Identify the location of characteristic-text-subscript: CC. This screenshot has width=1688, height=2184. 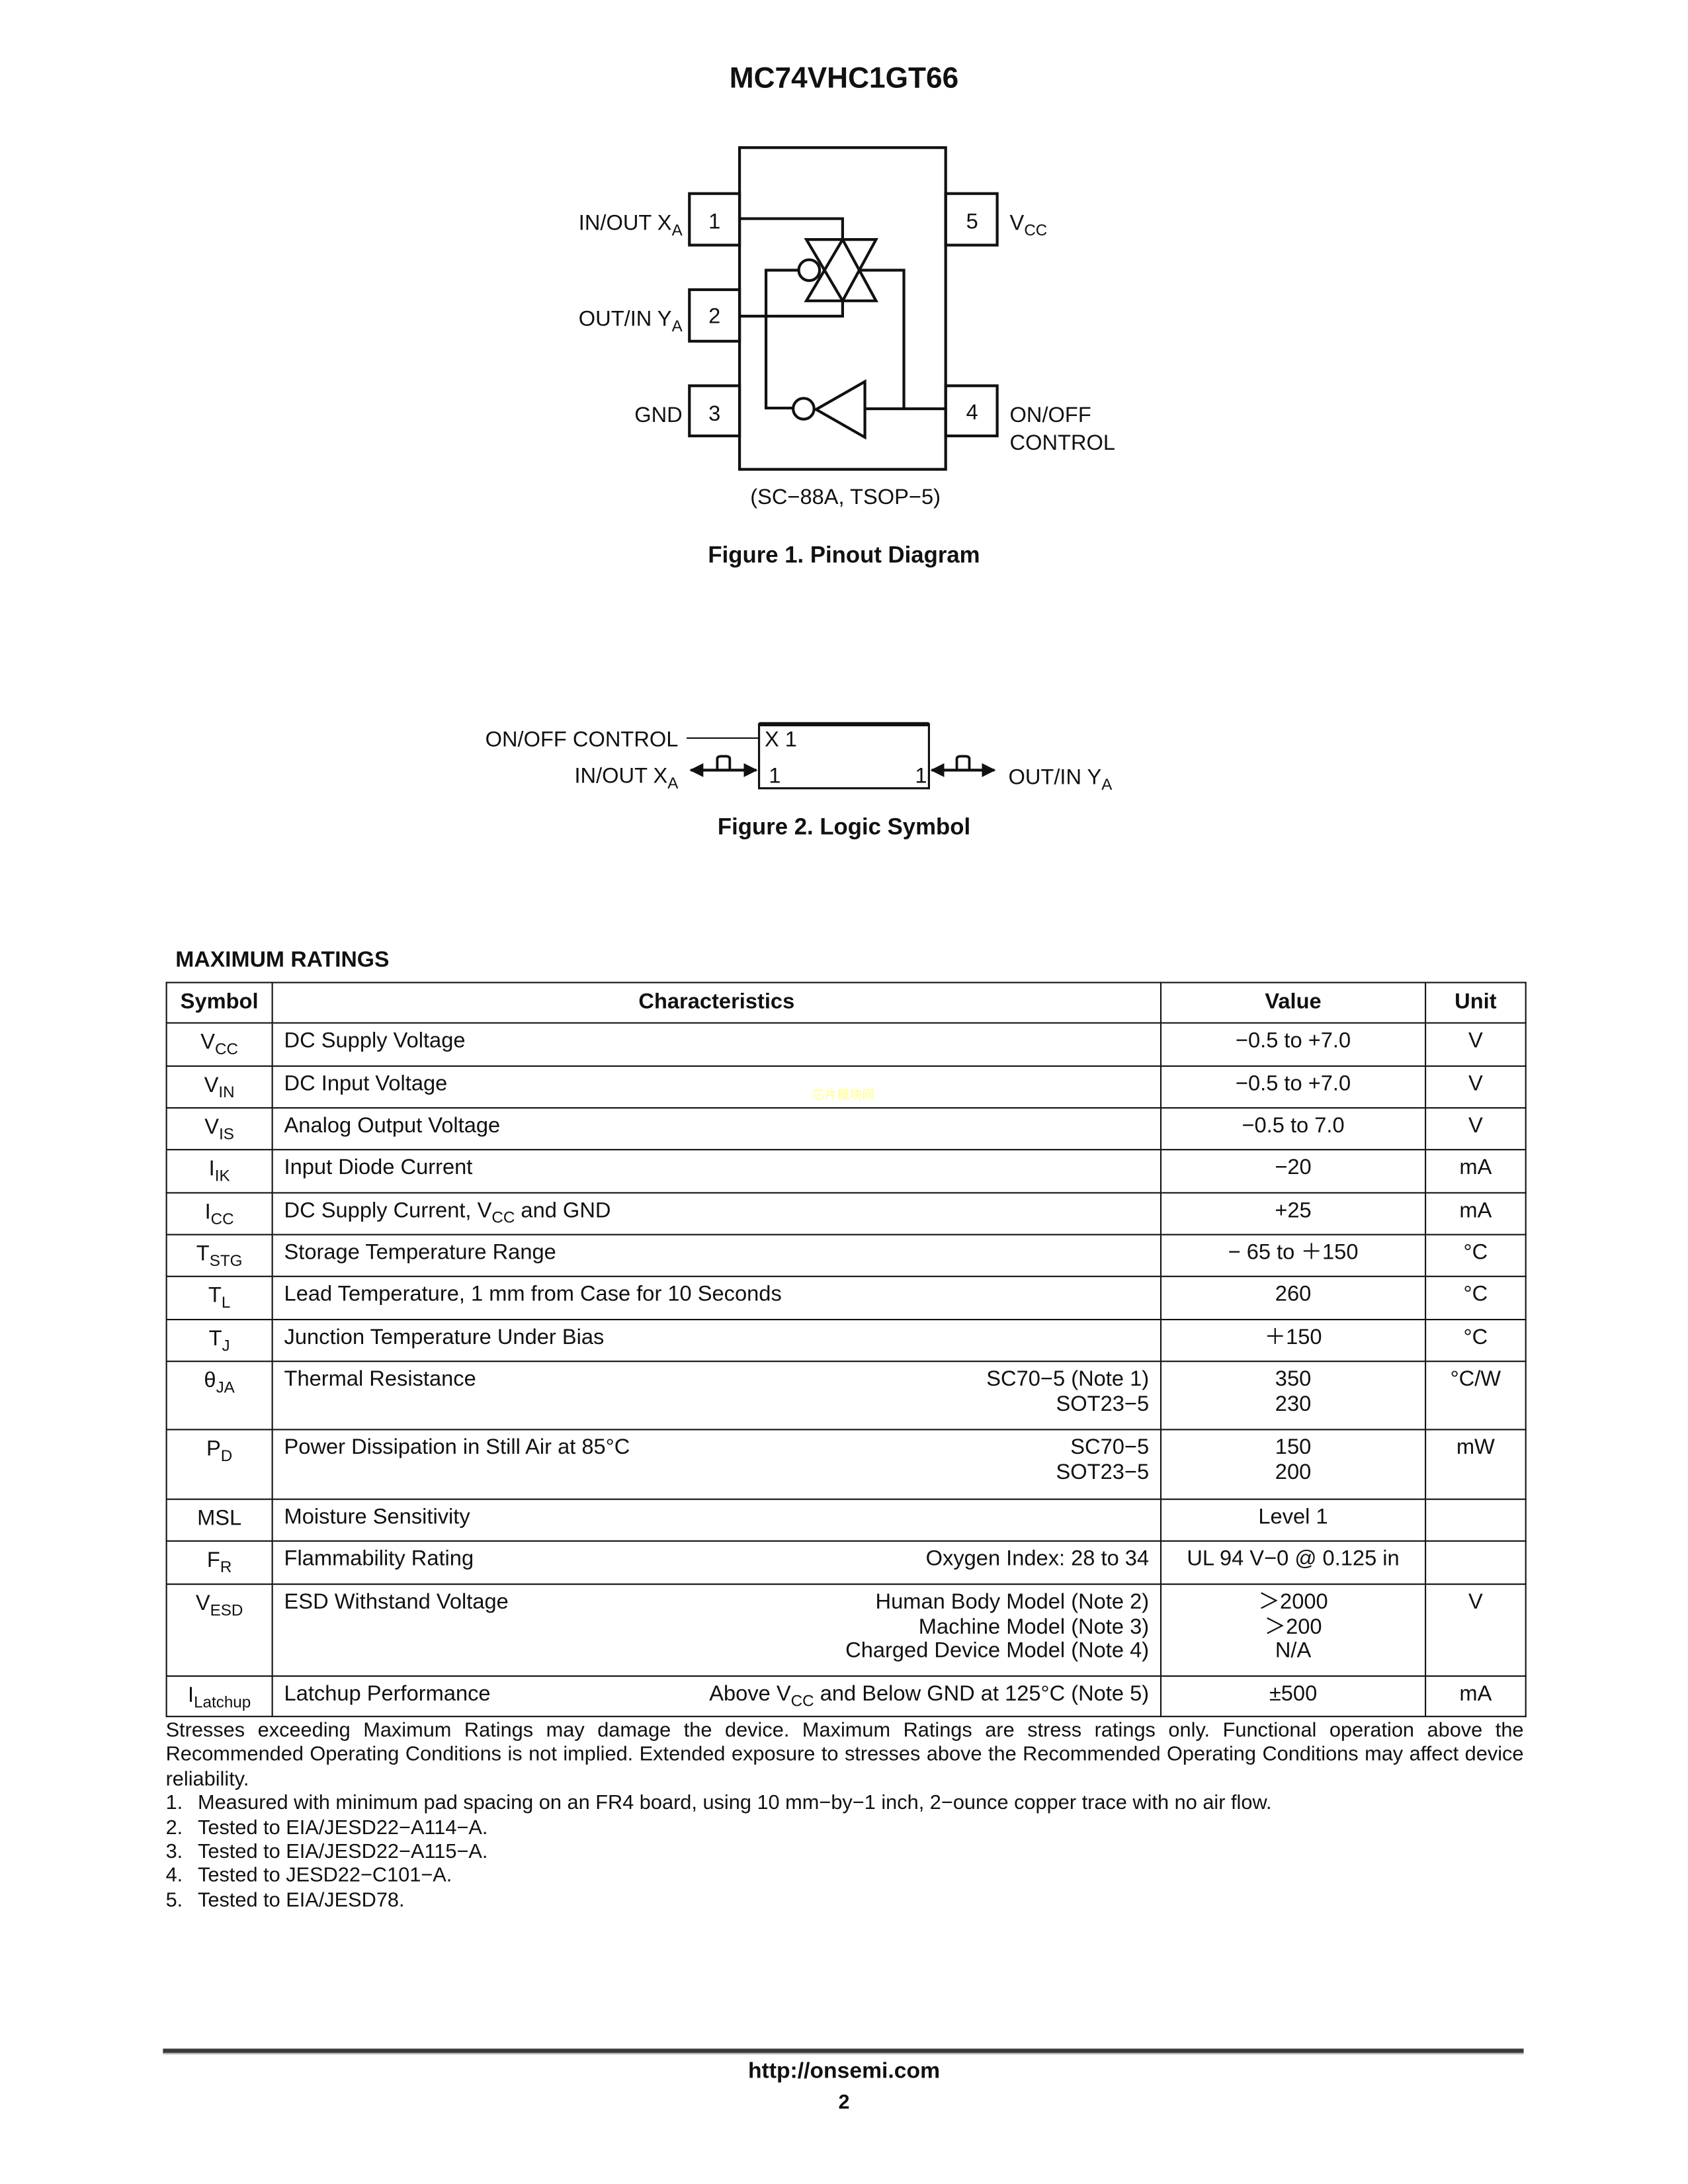
(503, 1219).